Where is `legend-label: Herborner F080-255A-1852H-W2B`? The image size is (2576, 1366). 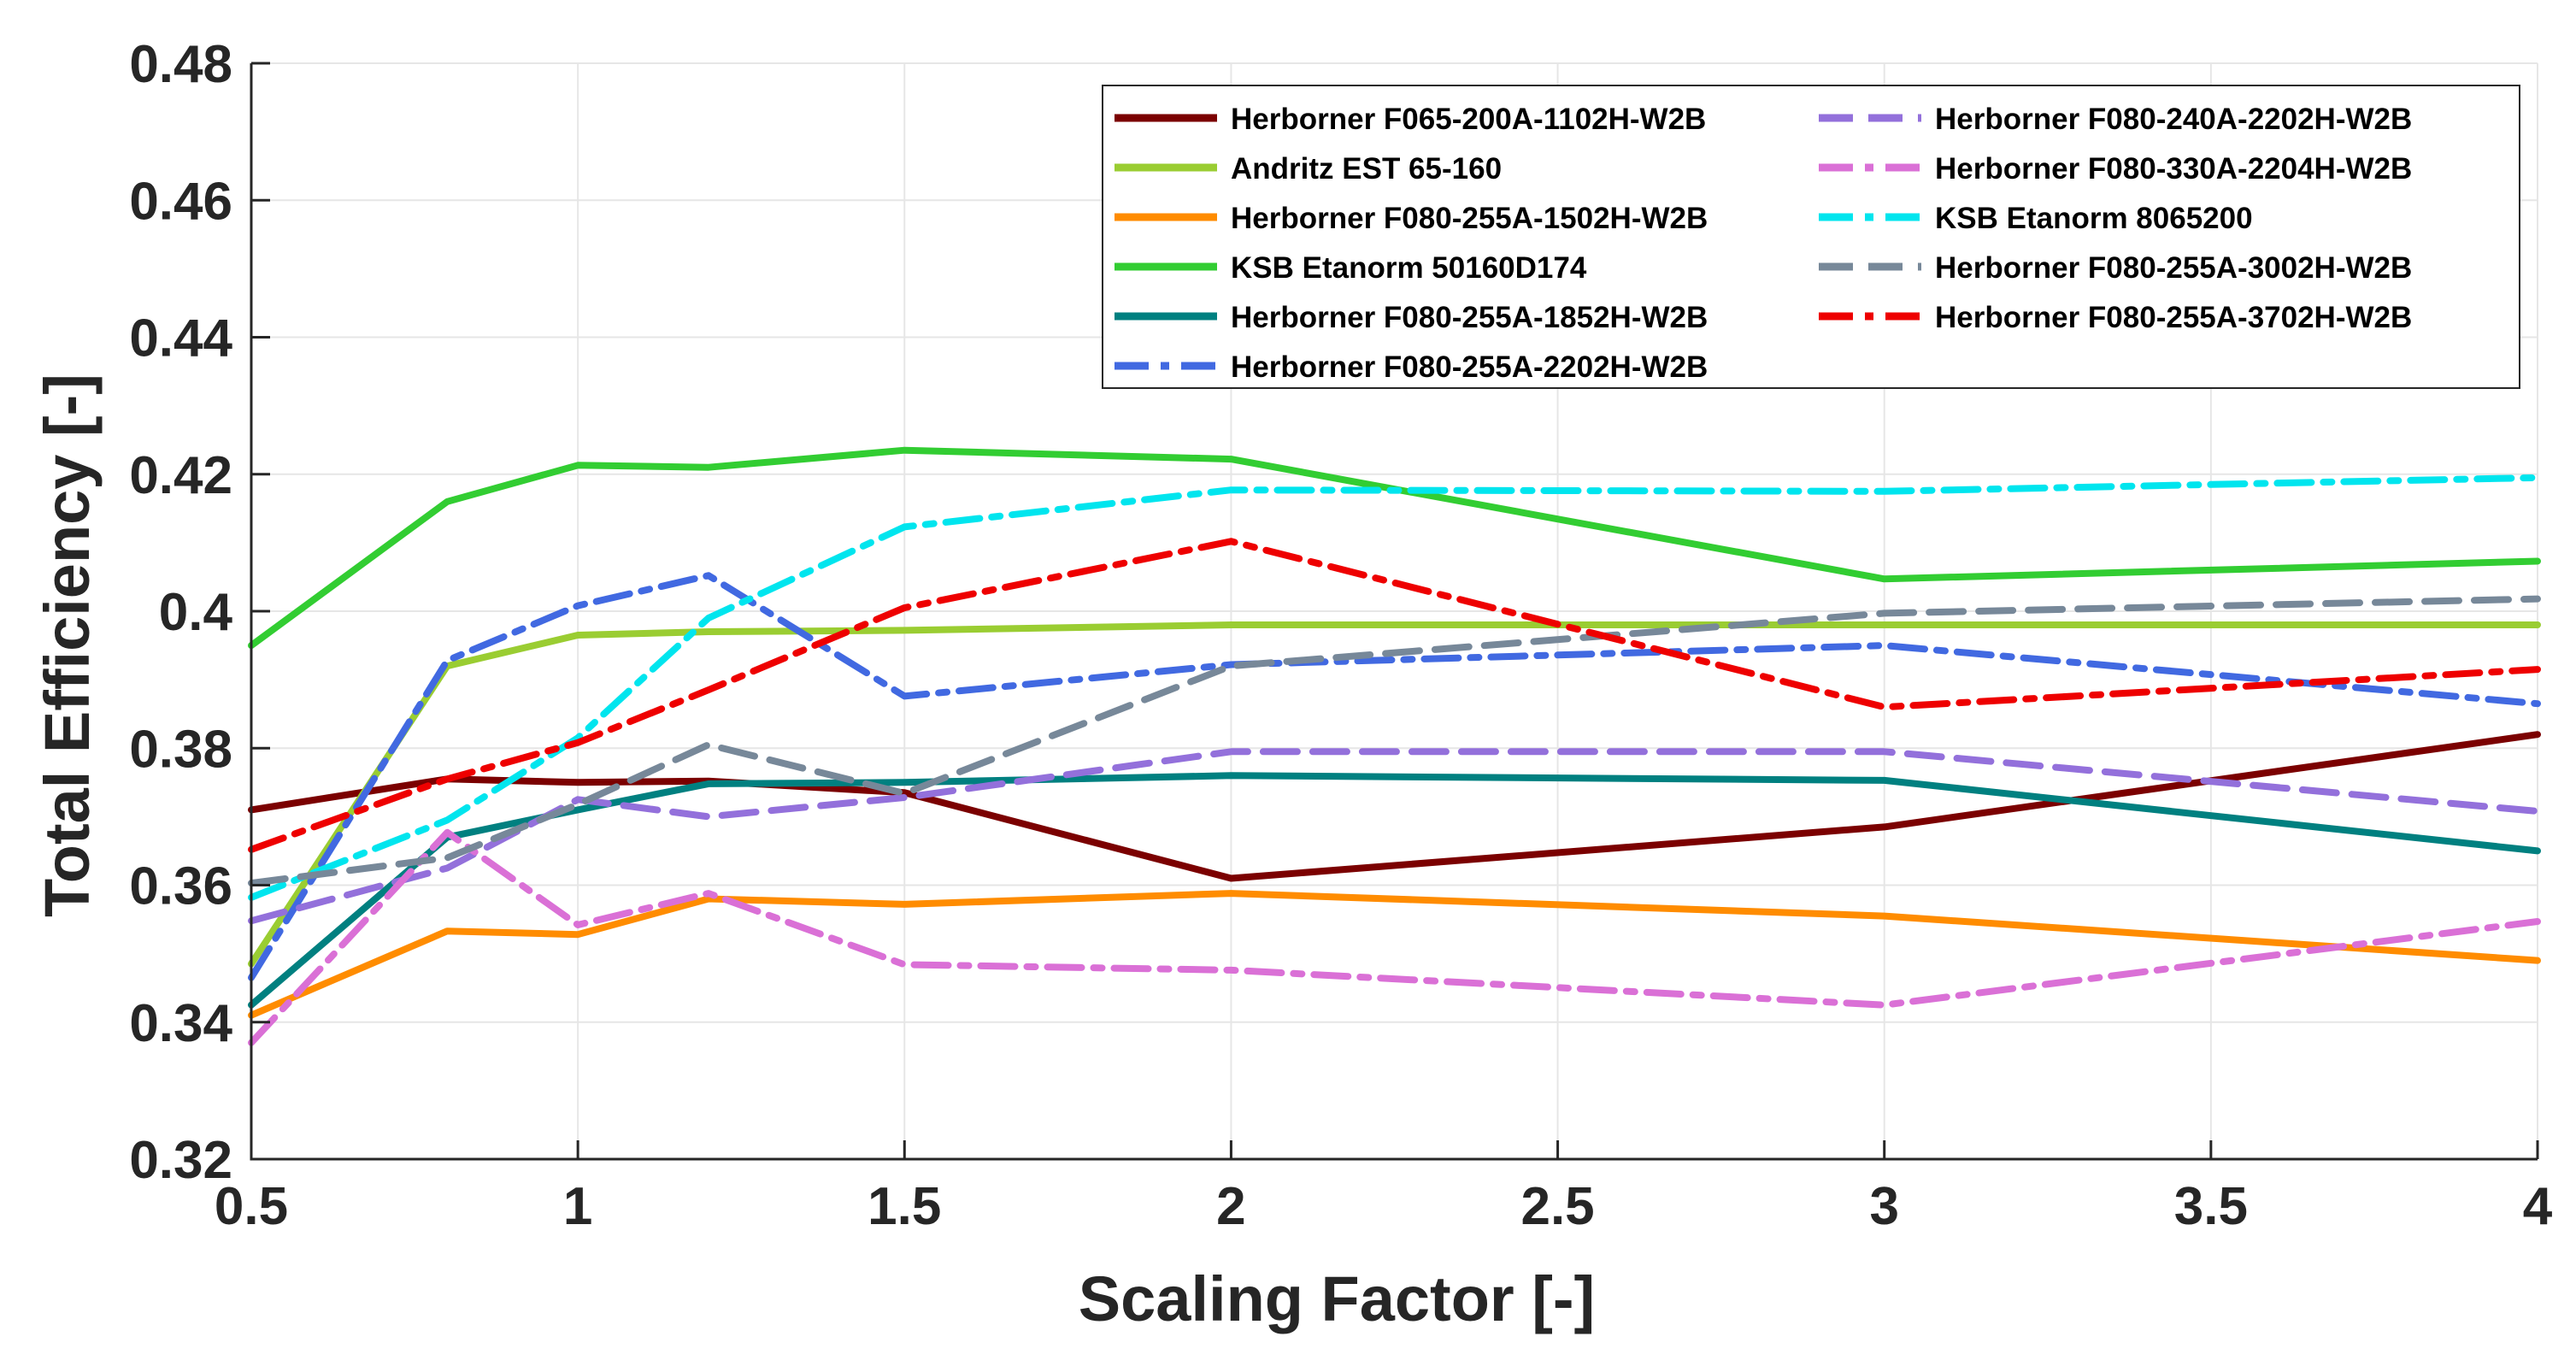 legend-label: Herborner F080-255A-1852H-W2B is located at coordinates (1469, 317).